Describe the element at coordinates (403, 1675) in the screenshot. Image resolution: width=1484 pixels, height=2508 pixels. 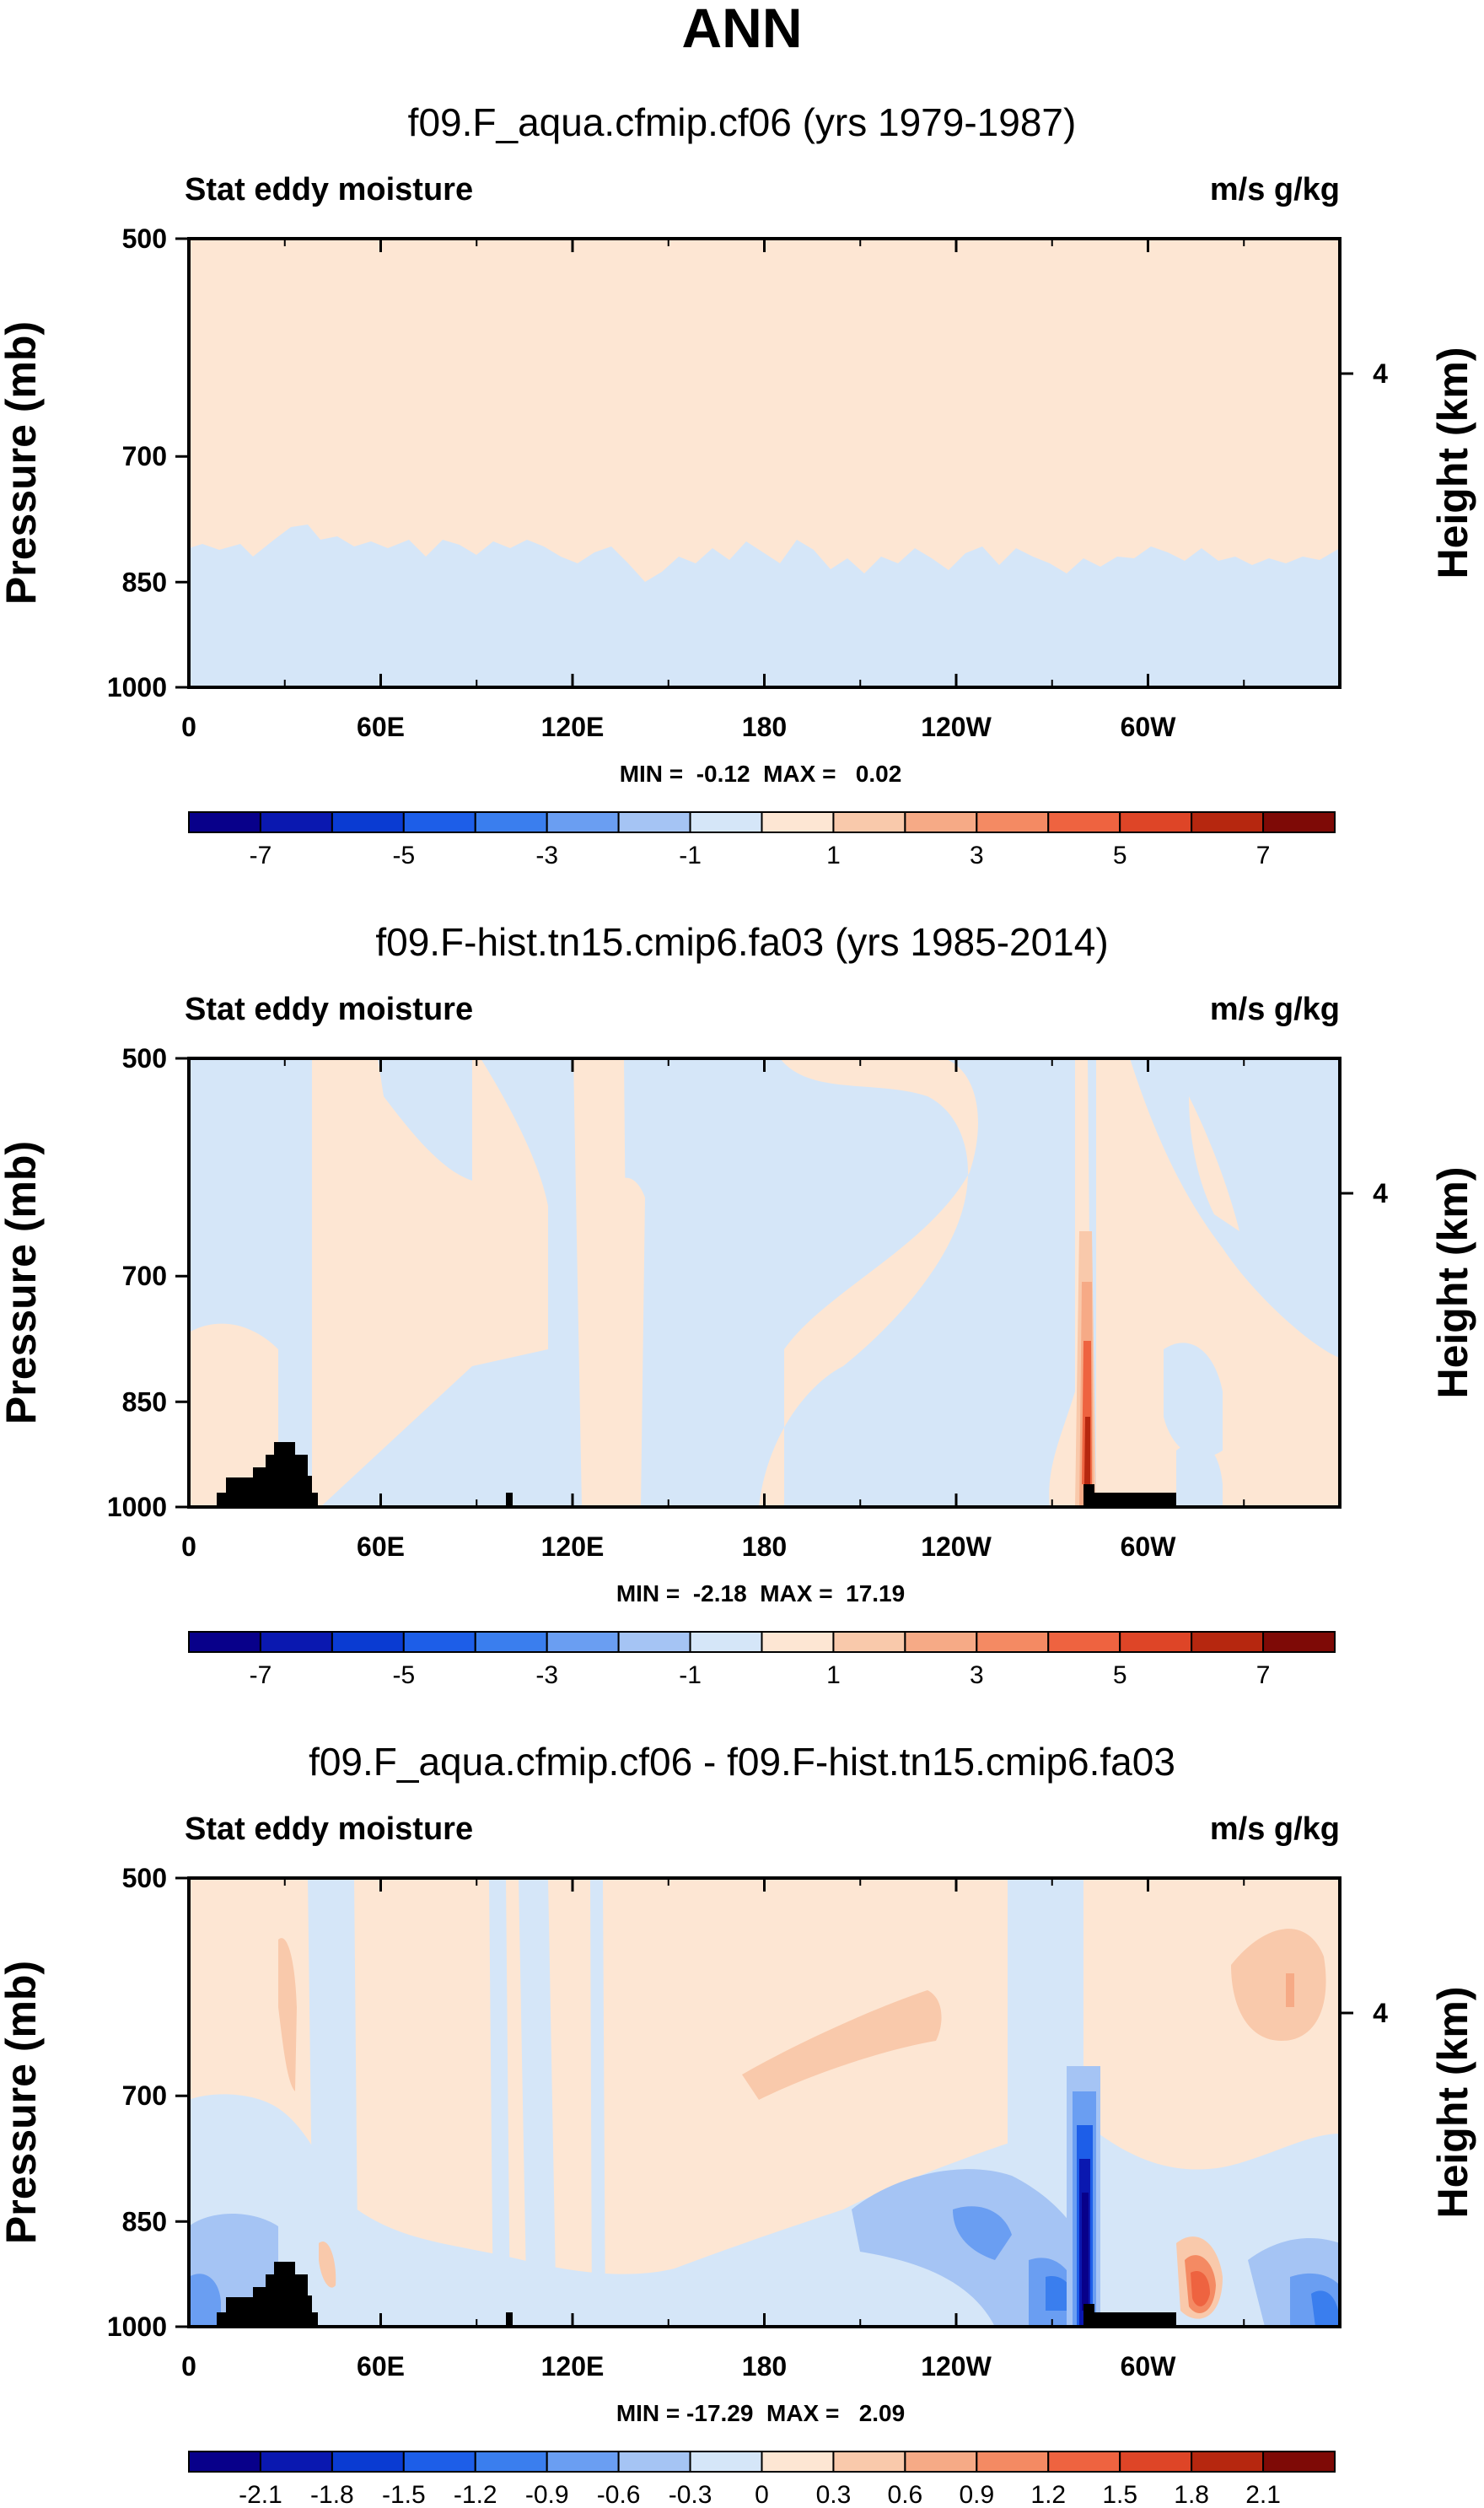
I see `colorbar-label: -5` at that location.